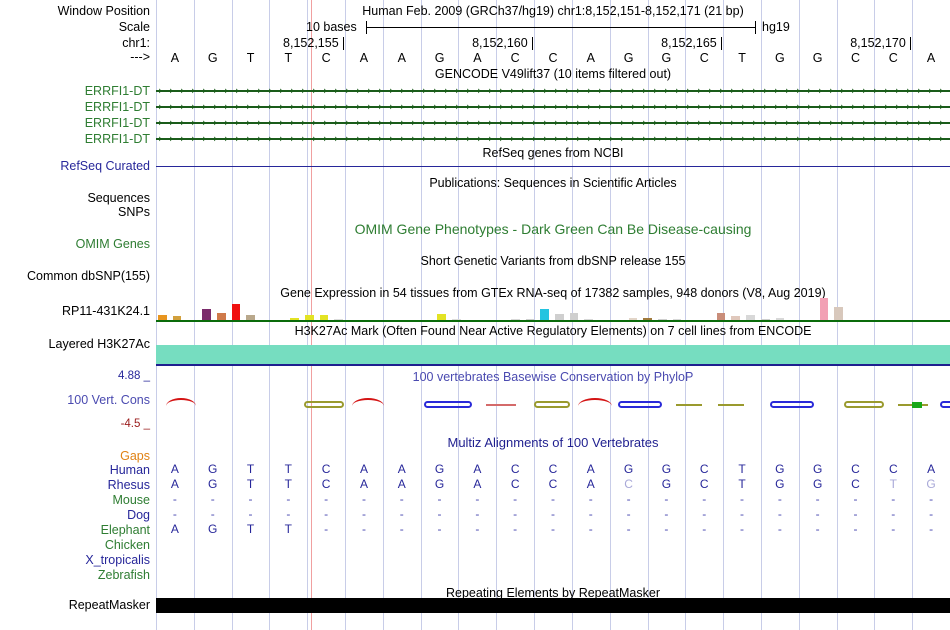  What do you see at coordinates (553, 354) in the screenshot?
I see `h3k27ac-signal` at bounding box center [553, 354].